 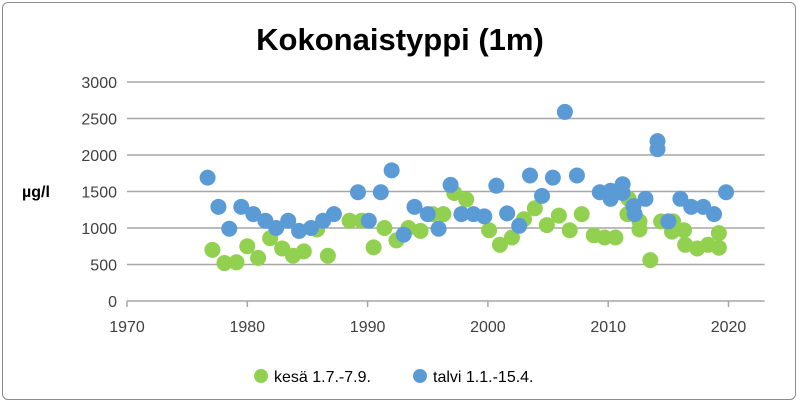 What do you see at coordinates (99, 193) in the screenshot?
I see `y-tick-label: 1500` at bounding box center [99, 193].